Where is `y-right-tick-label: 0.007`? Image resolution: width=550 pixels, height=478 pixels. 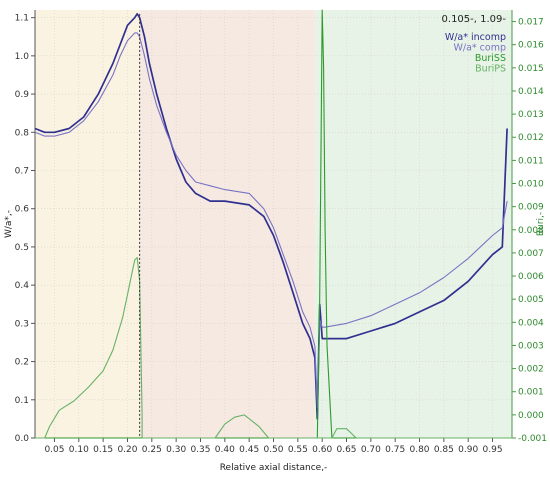
y-right-tick-label: 0.007 is located at coordinates (531, 254).